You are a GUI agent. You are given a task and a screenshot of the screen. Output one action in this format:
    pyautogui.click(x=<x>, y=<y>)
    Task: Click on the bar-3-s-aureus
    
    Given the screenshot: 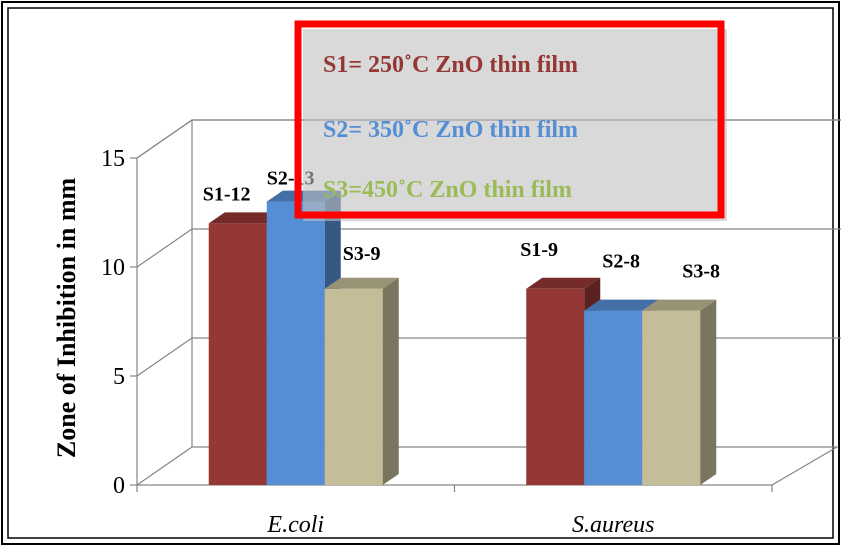 What is the action you would take?
    pyautogui.click(x=679, y=392)
    